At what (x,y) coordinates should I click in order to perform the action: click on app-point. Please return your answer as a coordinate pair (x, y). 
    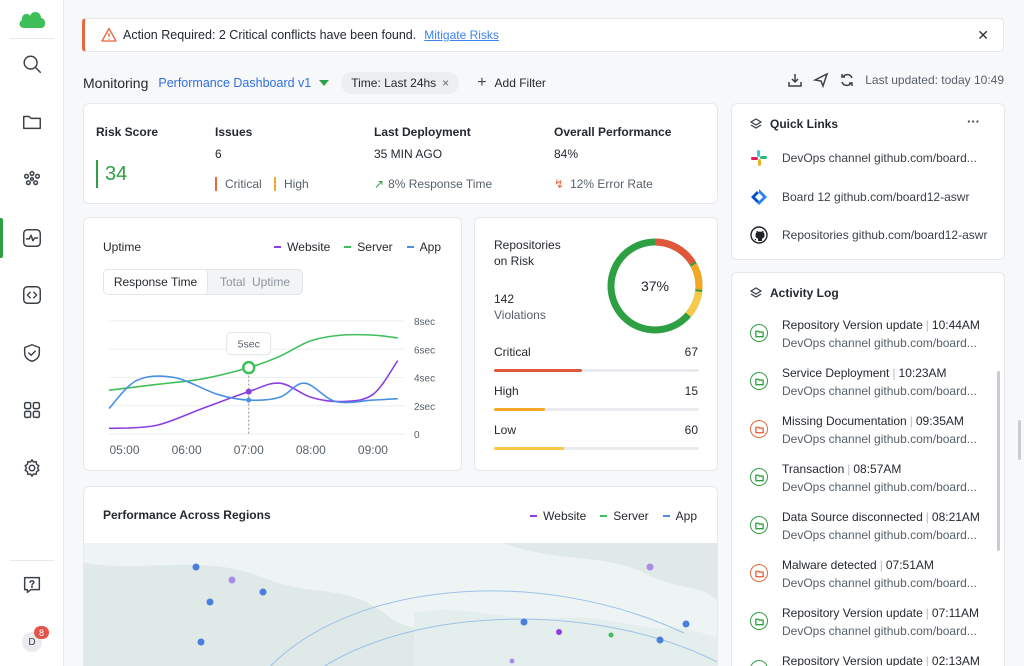
    Looking at the image, I should click on (249, 400).